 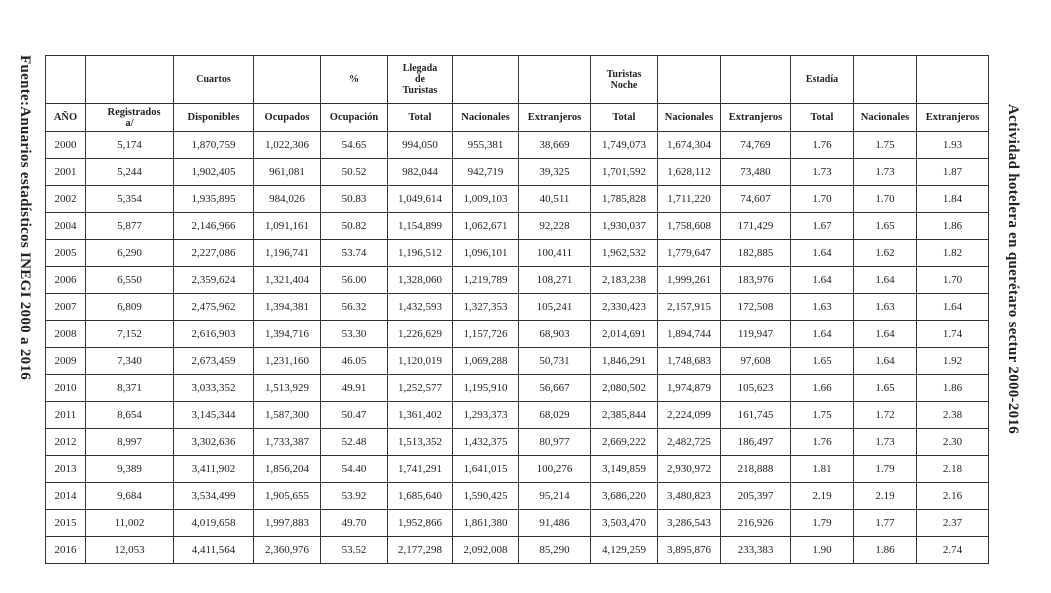 I want to click on data-cell-text: 85,290, so click(x=554, y=550).